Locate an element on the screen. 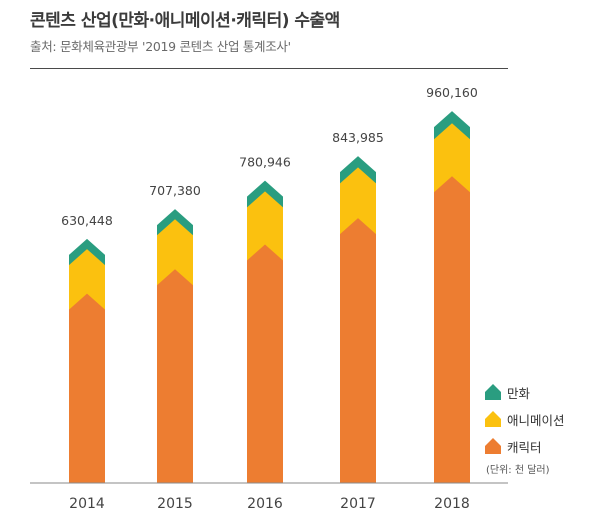 The image size is (600, 520). total-label-2018: 960,160 is located at coordinates (452, 92).